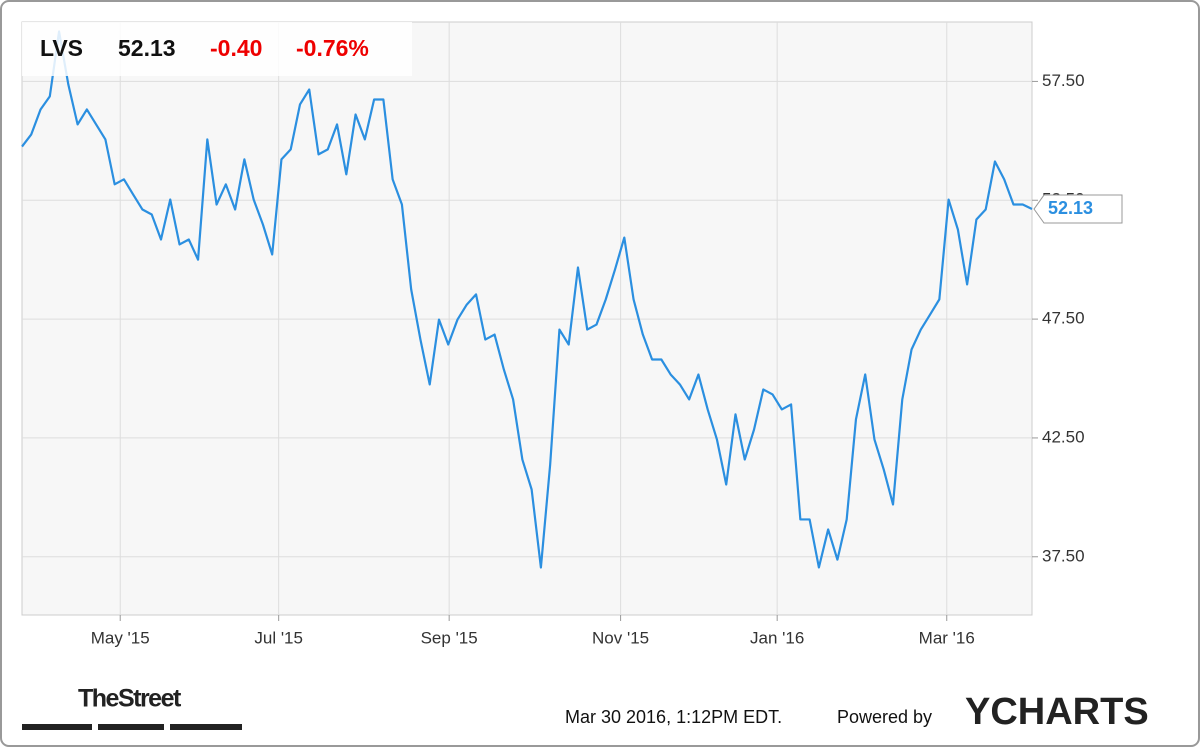  Describe the element at coordinates (1063, 80) in the screenshot. I see `y-tick-label: 57.50` at that location.